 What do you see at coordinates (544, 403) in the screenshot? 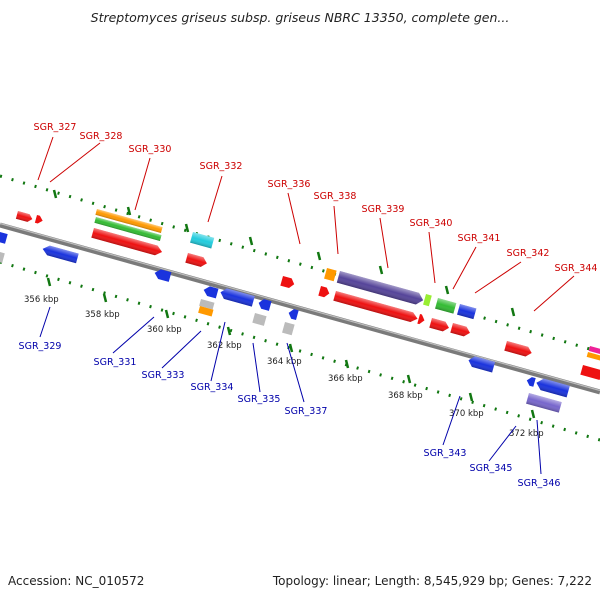
I see `gene-lavender` at bounding box center [544, 403].